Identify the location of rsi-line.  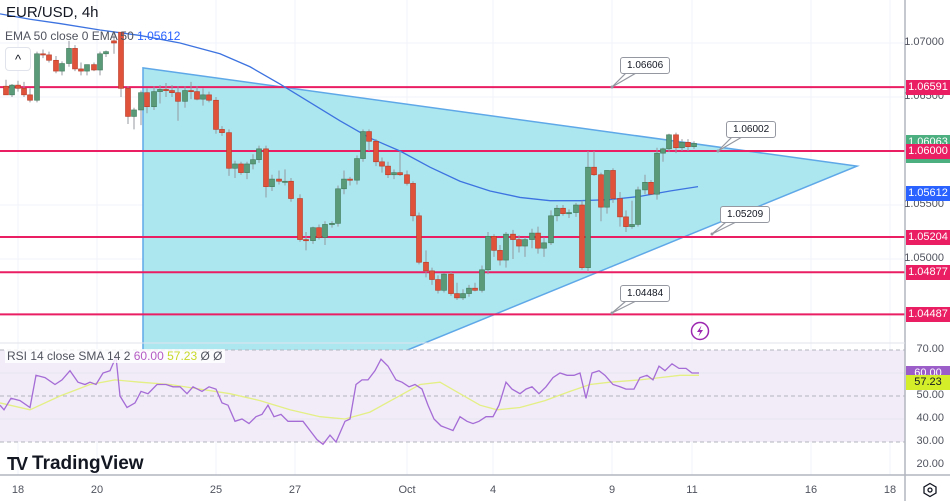
(349, 400).